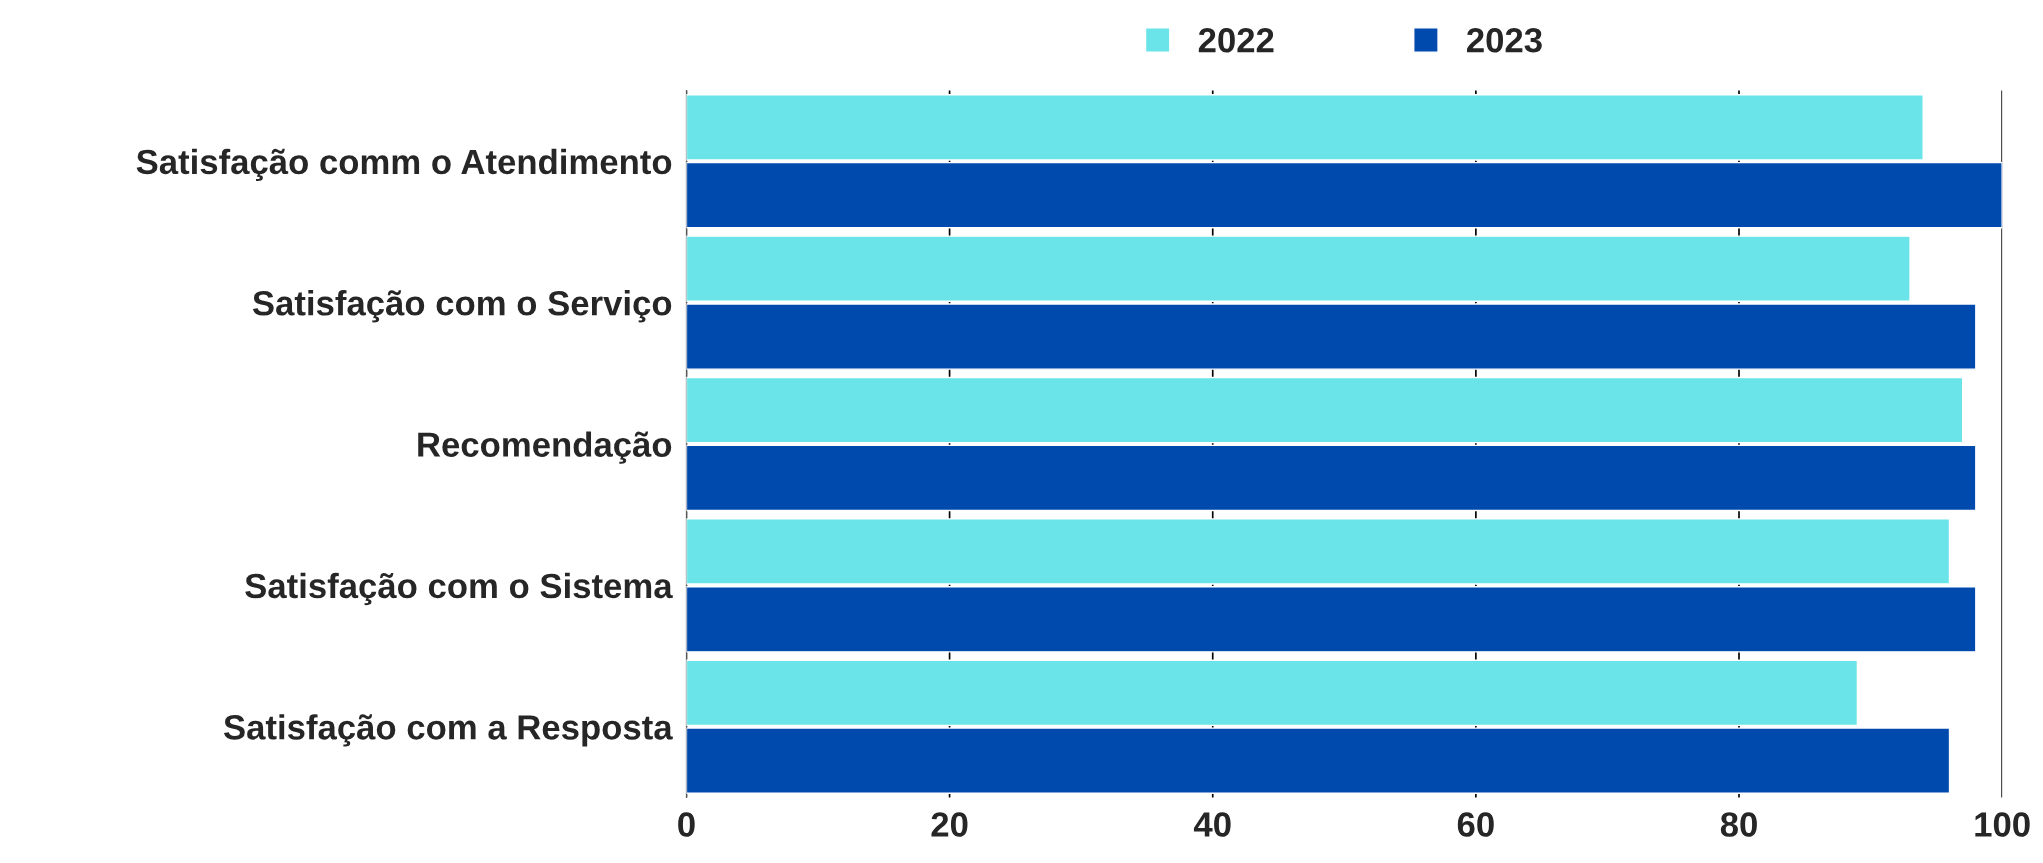 This screenshot has width=2043, height=863. What do you see at coordinates (686, 824) in the screenshot?
I see `x-tick-label: 0` at bounding box center [686, 824].